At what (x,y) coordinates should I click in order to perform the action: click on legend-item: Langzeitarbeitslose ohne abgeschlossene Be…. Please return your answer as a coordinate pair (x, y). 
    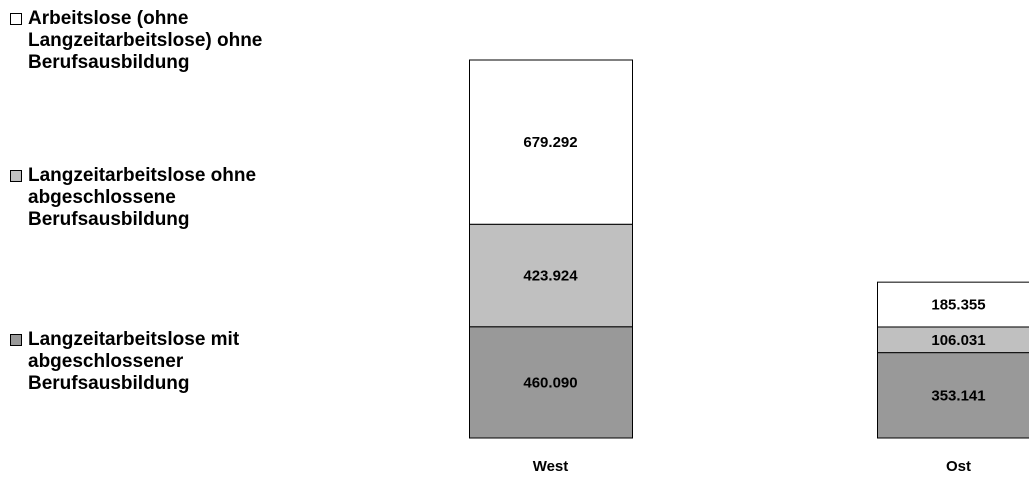
    Looking at the image, I should click on (170, 198).